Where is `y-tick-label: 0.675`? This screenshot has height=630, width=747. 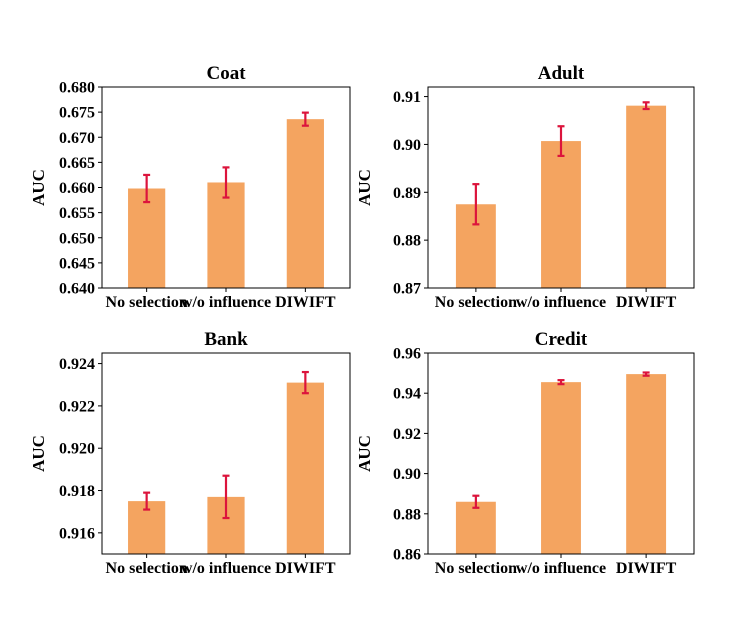 y-tick-label: 0.675 is located at coordinates (77, 113).